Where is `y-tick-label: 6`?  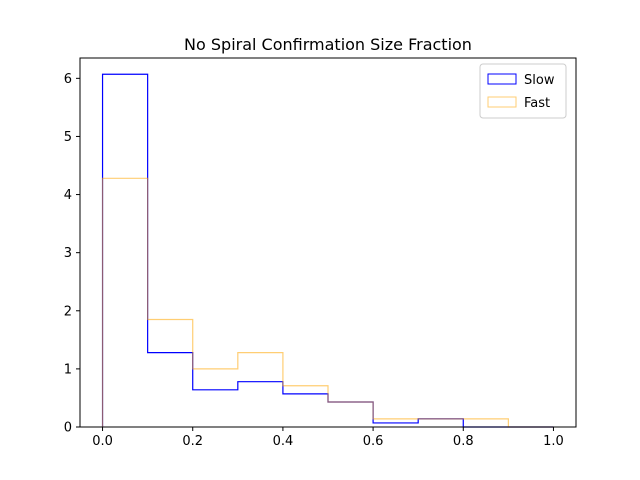 y-tick-label: 6 is located at coordinates (68, 79).